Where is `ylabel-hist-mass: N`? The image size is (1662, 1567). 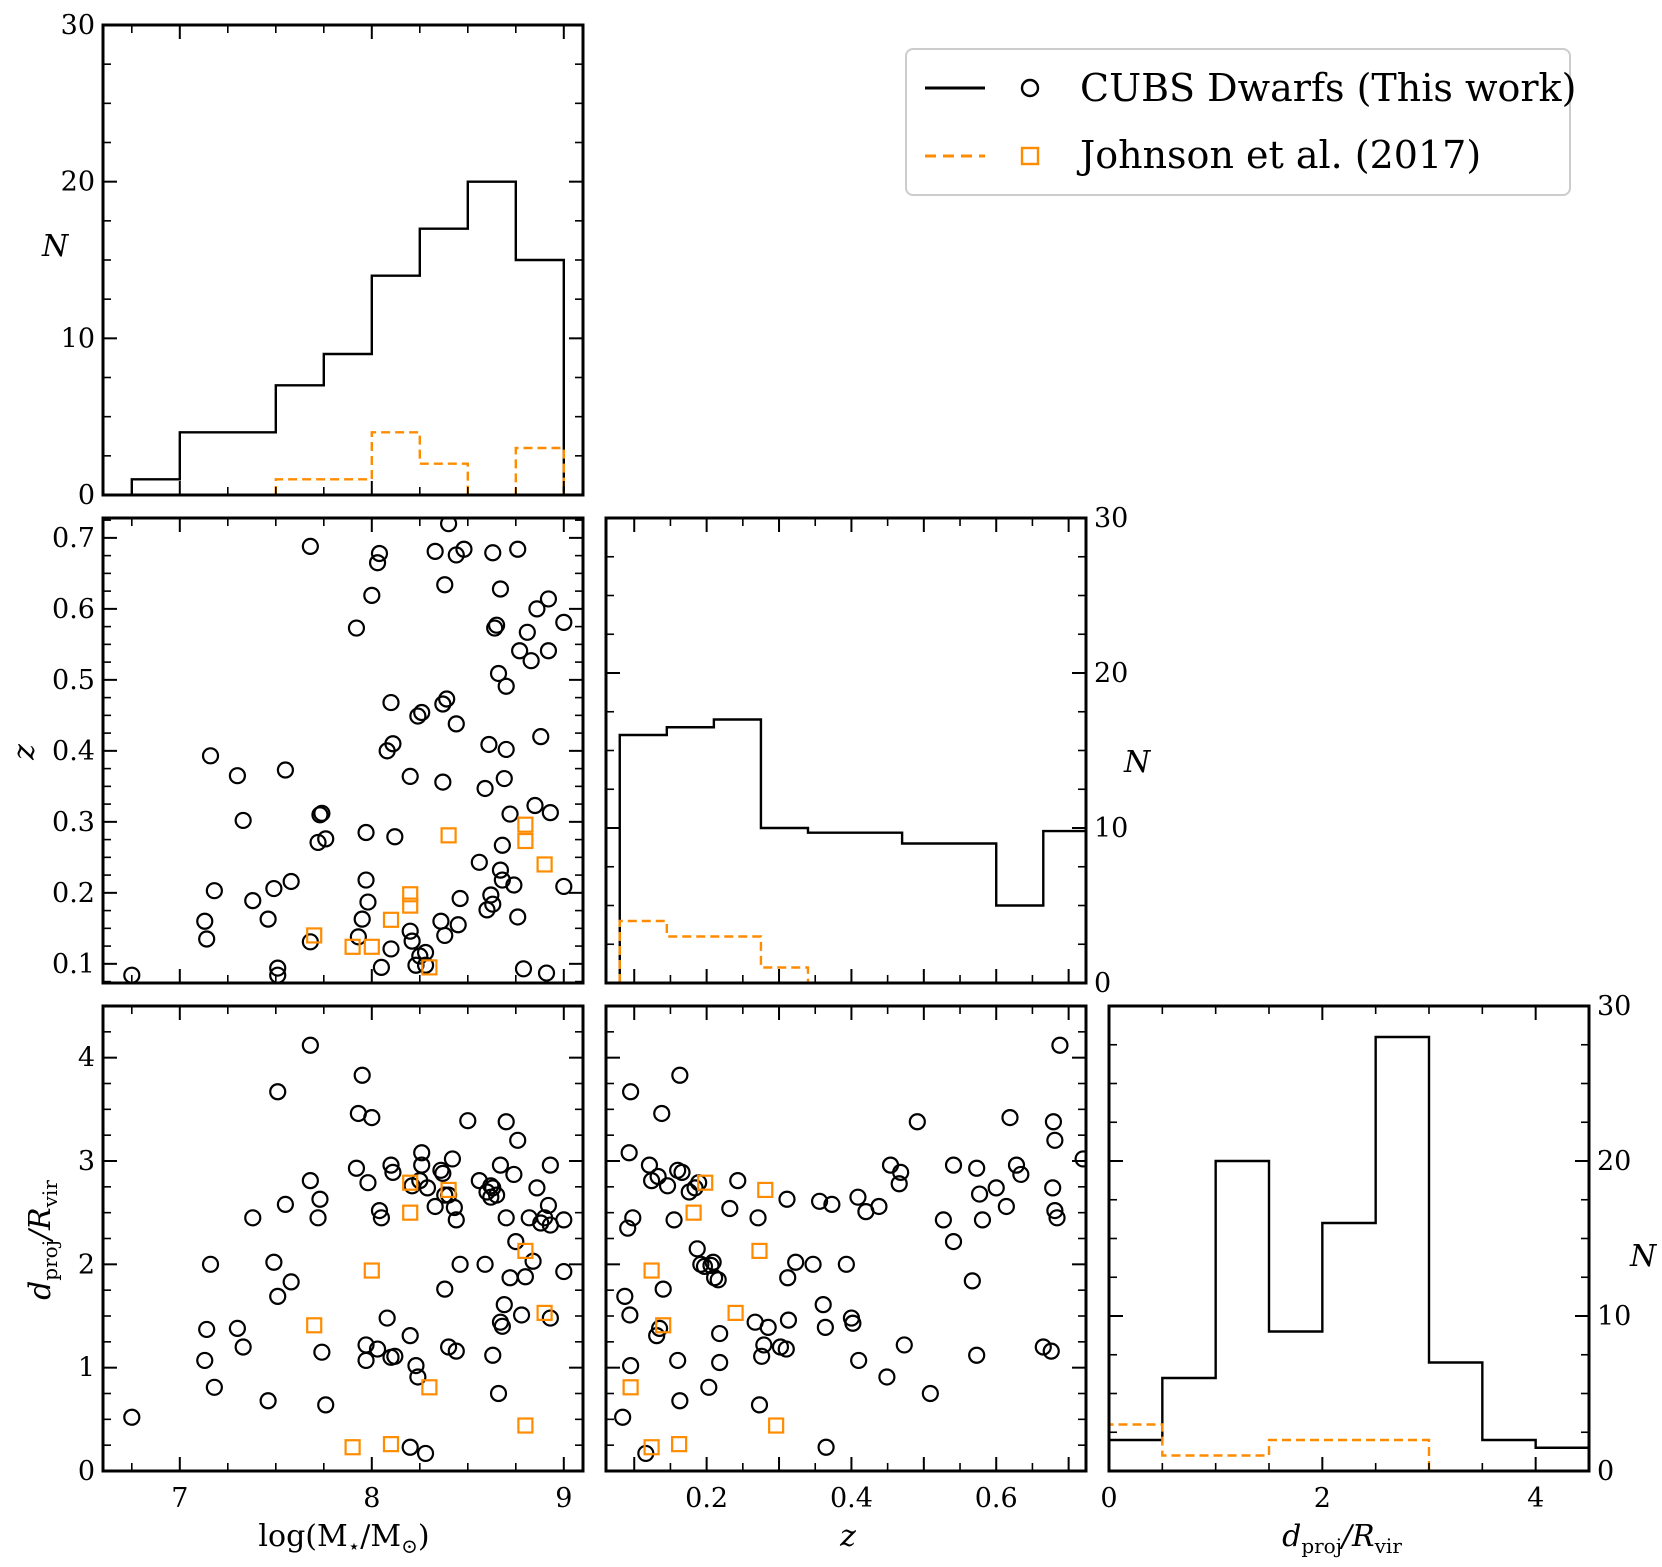
ylabel-hist-mass: N is located at coordinates (55, 246).